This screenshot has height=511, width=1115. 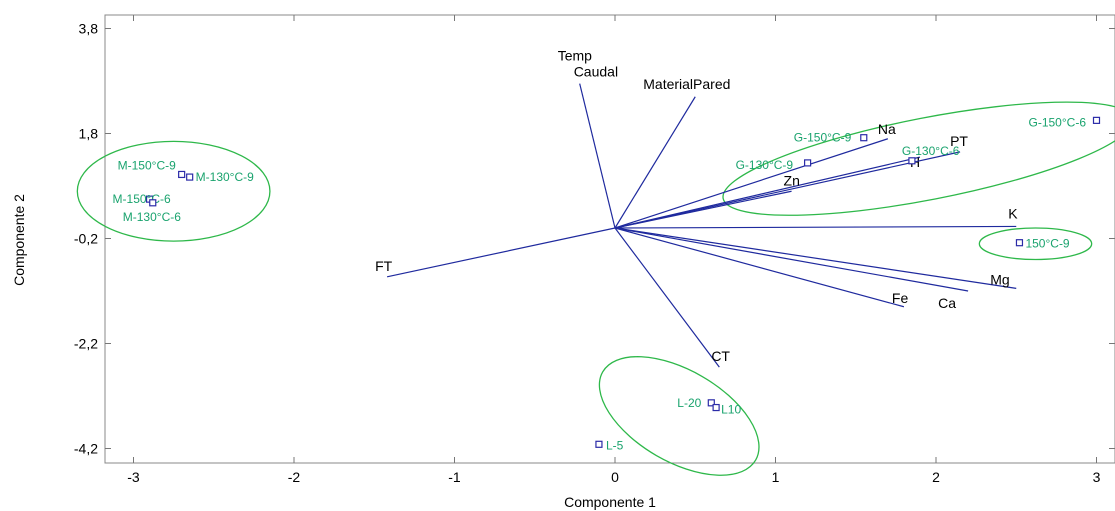 What do you see at coordinates (225, 177) in the screenshot?
I see `observation-label: M-130°C-9` at bounding box center [225, 177].